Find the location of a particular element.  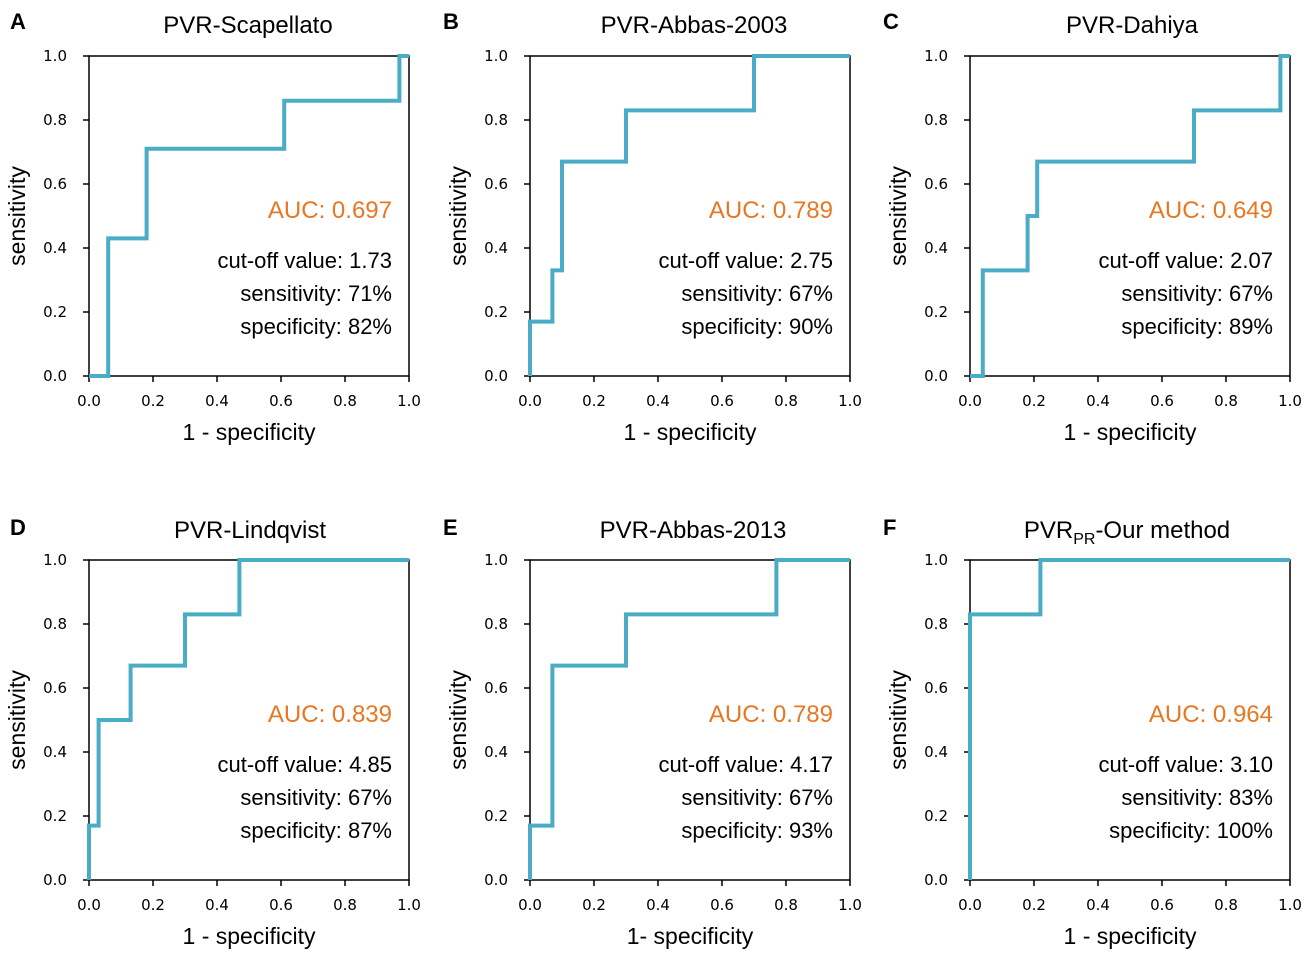

specificity-label: specificity: 82% is located at coordinates (316, 326).